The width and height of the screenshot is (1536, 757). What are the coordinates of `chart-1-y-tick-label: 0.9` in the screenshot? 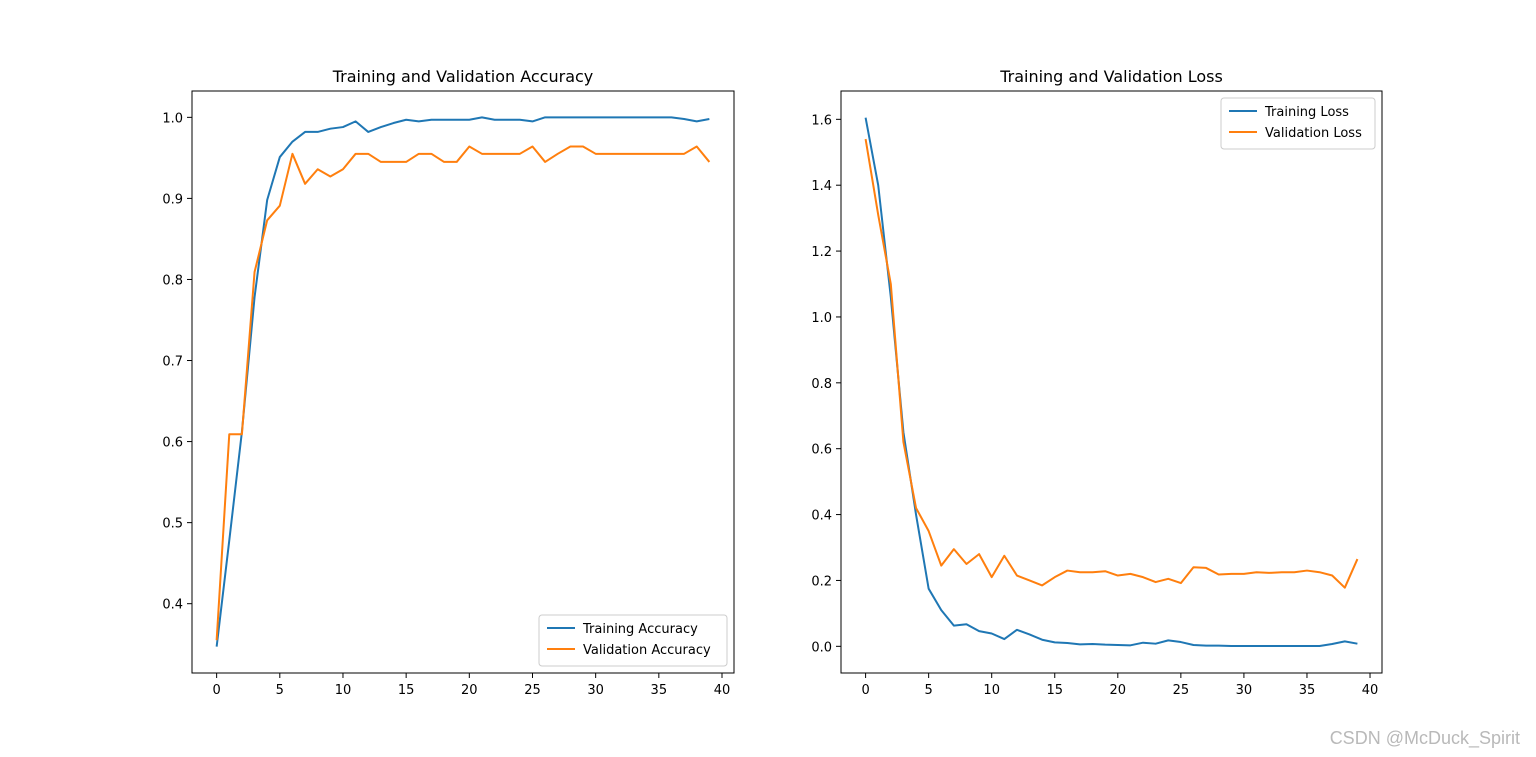 It's located at (172, 199).